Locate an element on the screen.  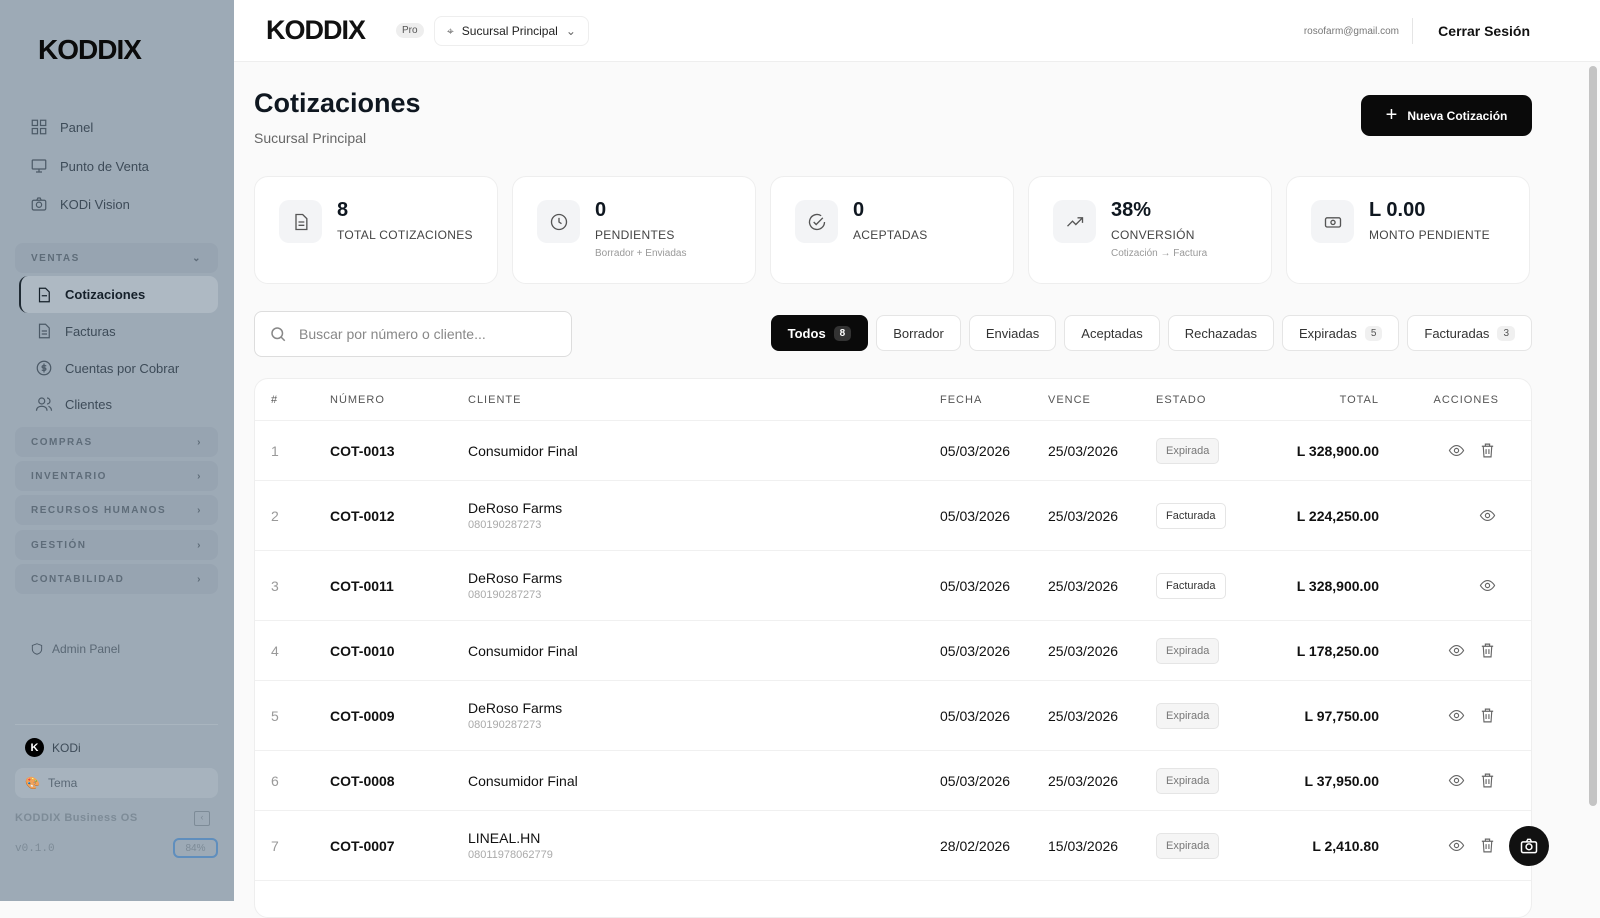
quote-number: COT-0010 is located at coordinates (362, 650).